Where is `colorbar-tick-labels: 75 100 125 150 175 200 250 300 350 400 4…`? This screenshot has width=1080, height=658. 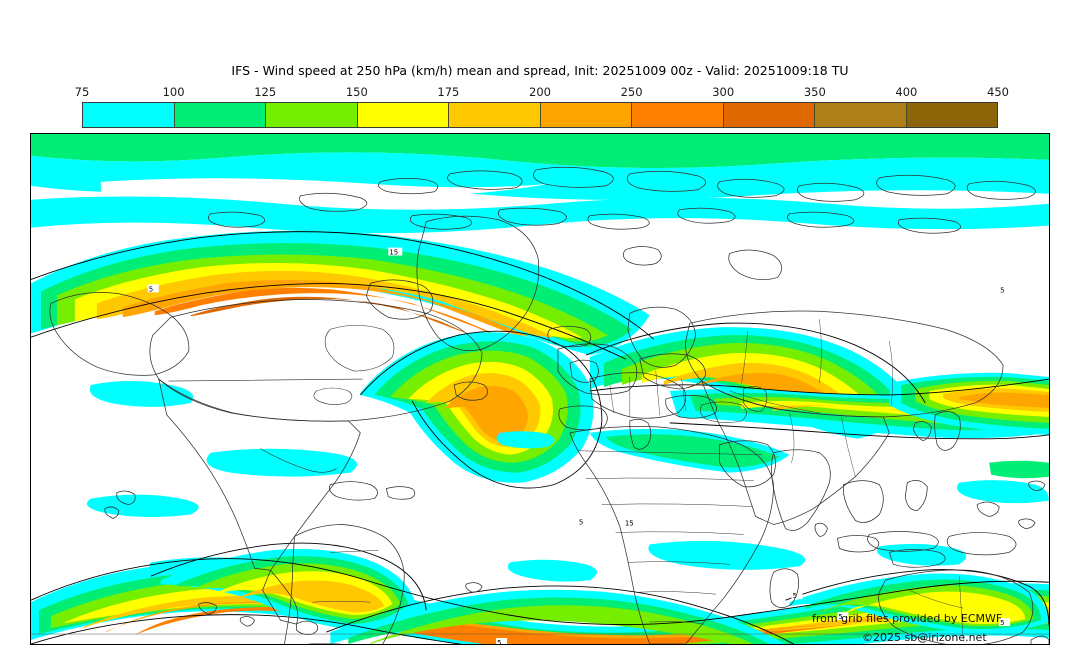 colorbar-tick-labels: 75 100 125 150 175 200 250 300 350 400 4… is located at coordinates (542, 93).